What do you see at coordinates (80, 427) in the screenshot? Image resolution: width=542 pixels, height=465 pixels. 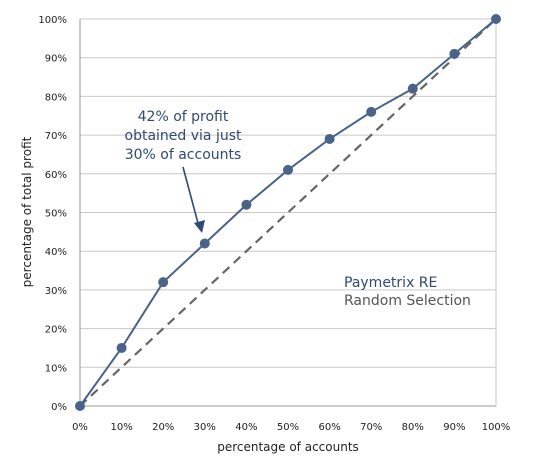 I see `x-tick-label: 0%` at bounding box center [80, 427].